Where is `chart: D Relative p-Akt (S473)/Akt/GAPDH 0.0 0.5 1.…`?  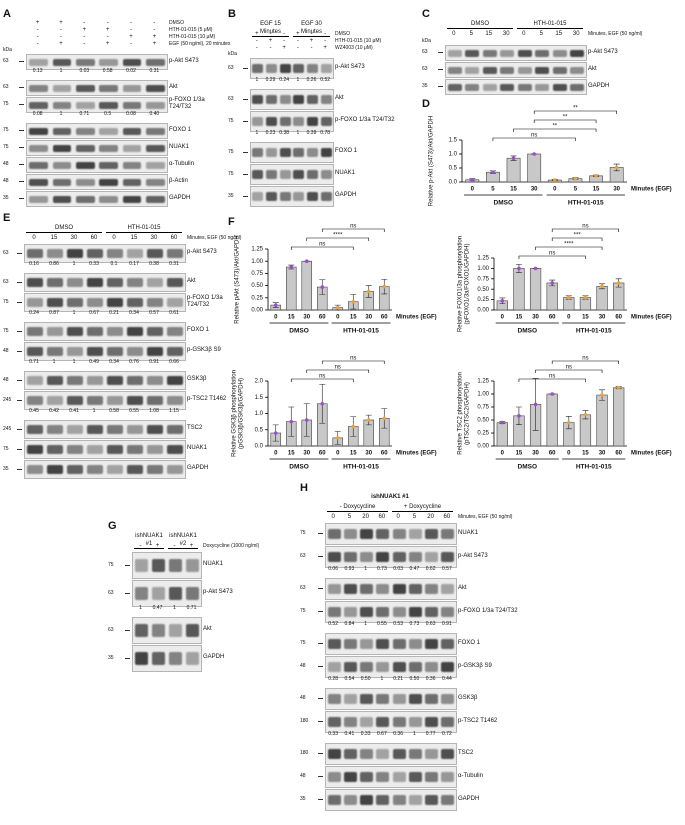 chart: D Relative p-Akt (S473)/Akt/GAPDH 0.0 0.5 1.… is located at coordinates (547, 152).